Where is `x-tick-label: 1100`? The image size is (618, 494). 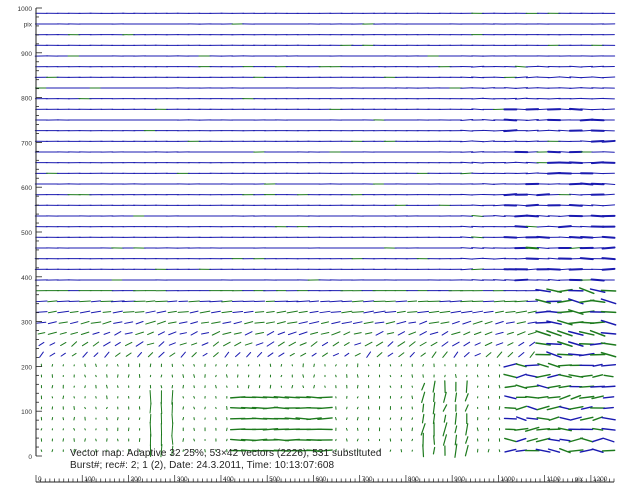
x-tick-label: 1100 is located at coordinates (554, 479).